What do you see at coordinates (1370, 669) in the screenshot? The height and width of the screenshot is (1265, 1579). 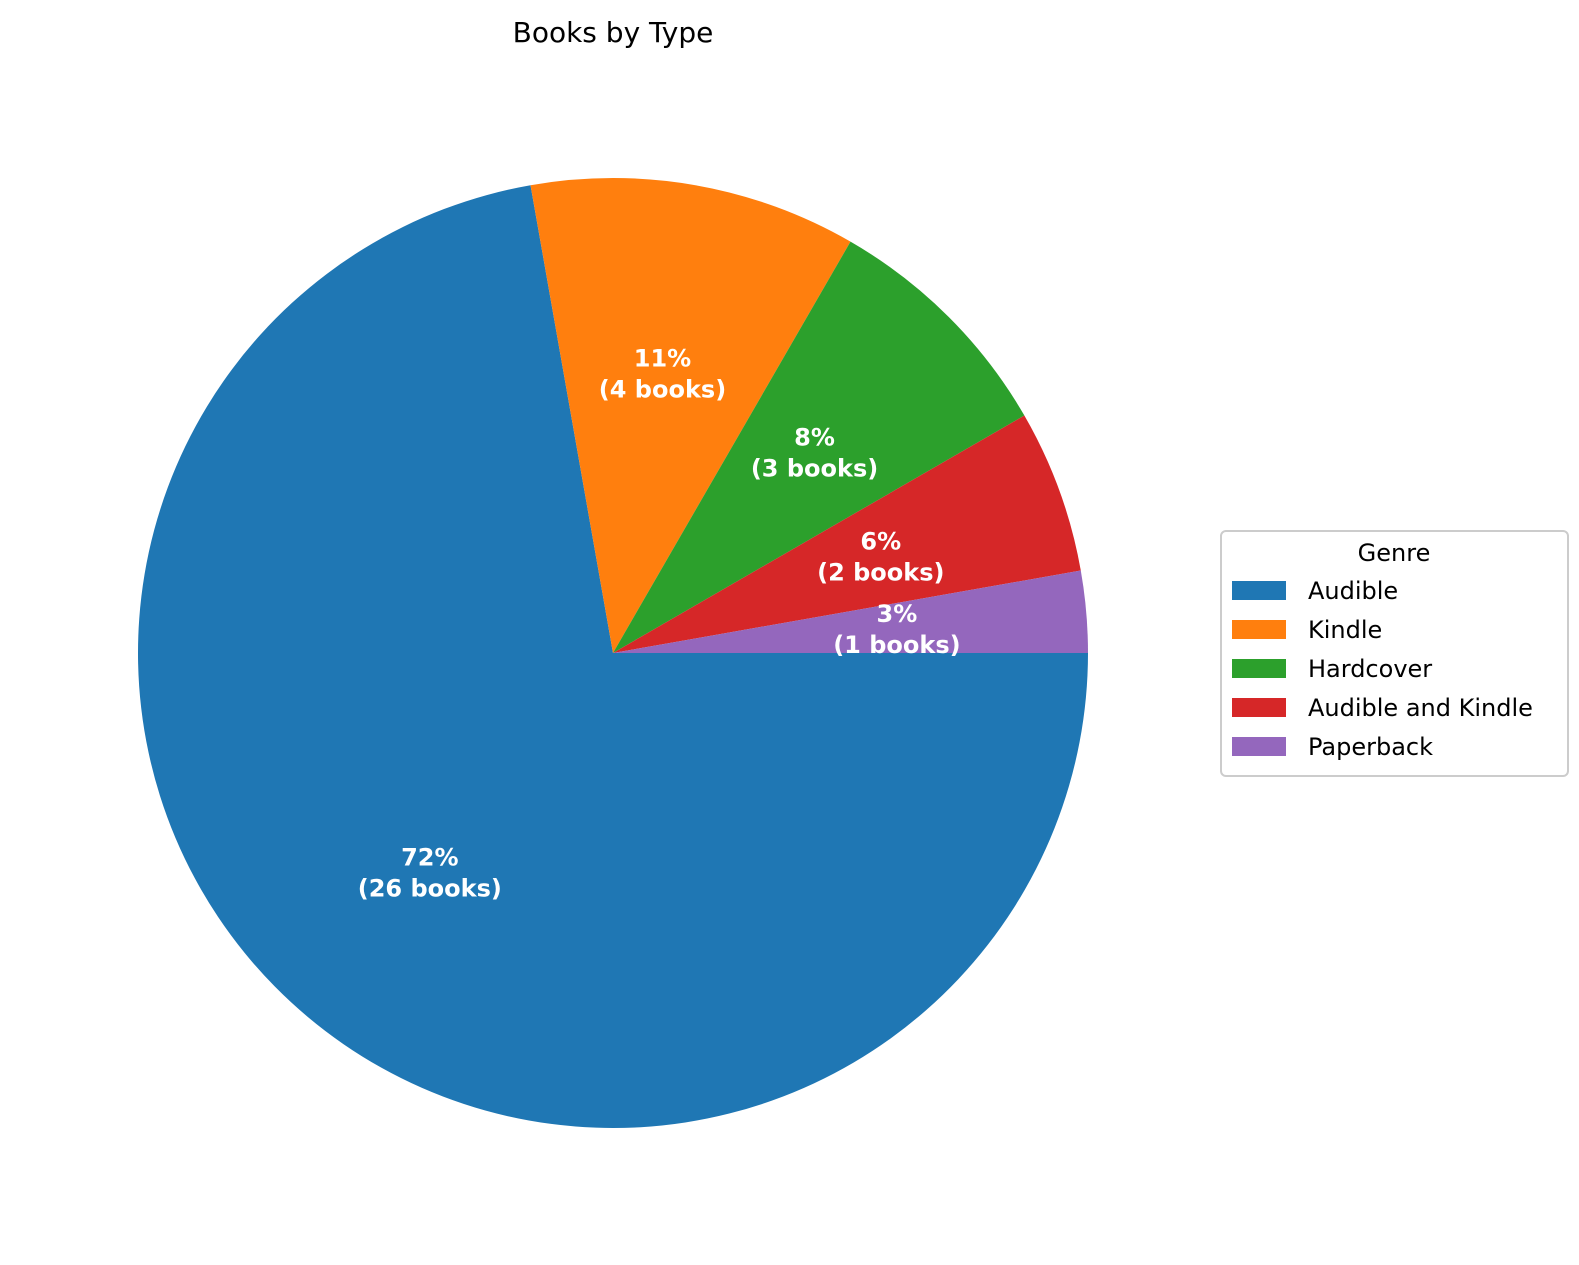 I see `legend-label-hardcover: Hardcover` at bounding box center [1370, 669].